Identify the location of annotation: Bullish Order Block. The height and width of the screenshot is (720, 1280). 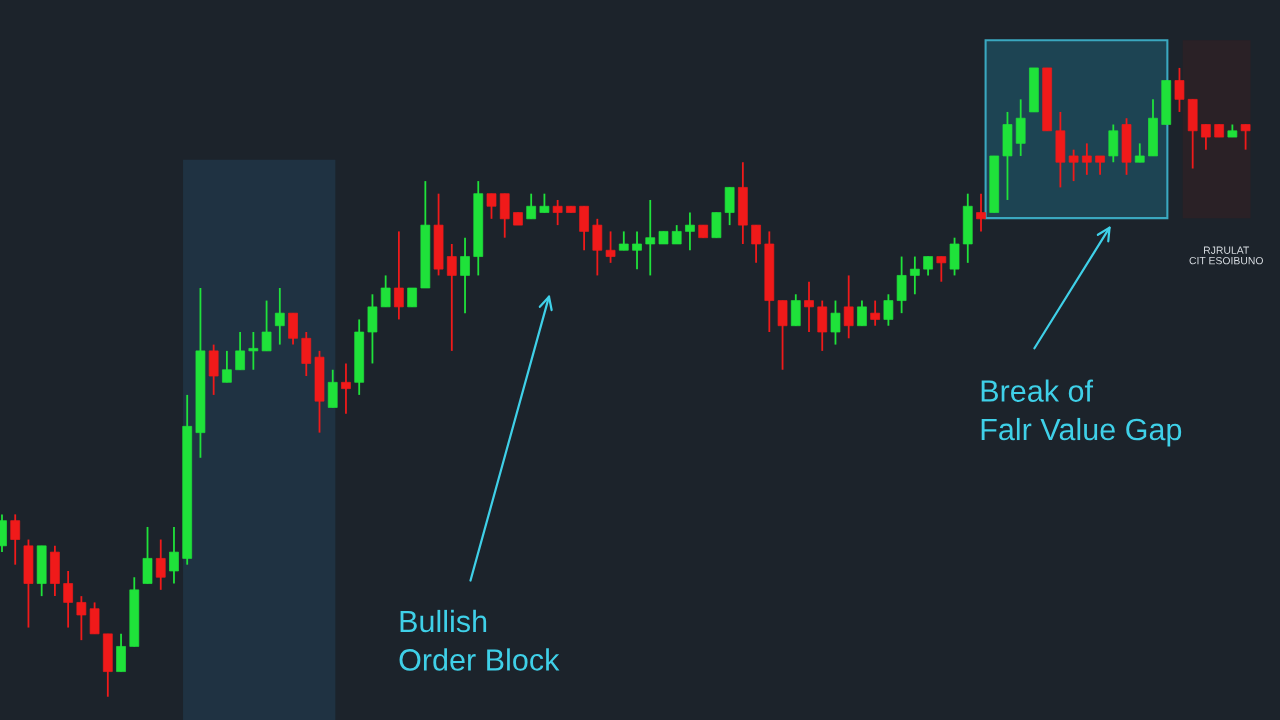
(479, 640).